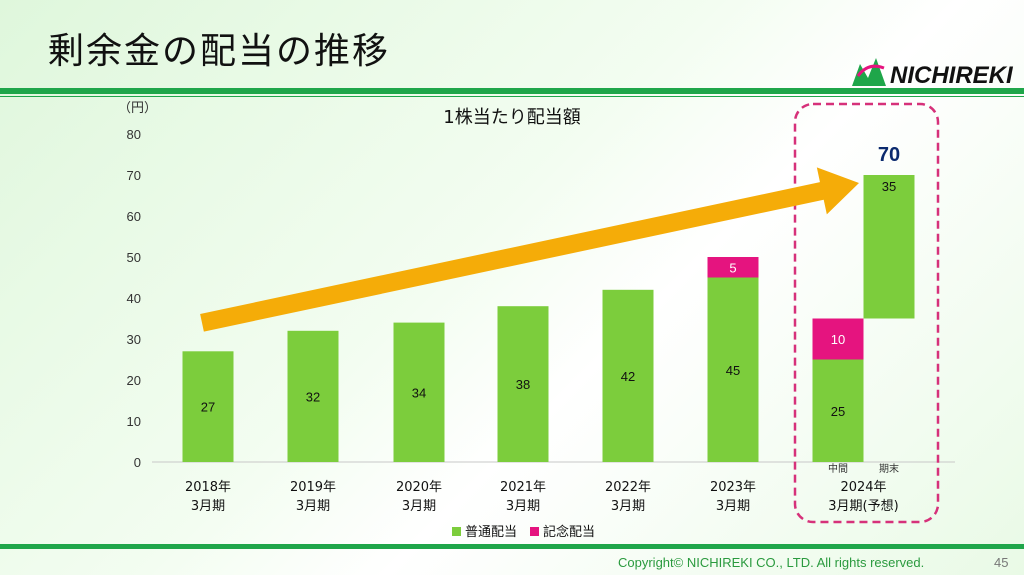 The width and height of the screenshot is (1024, 575). I want to click on bar-value-label: 35, so click(889, 186).